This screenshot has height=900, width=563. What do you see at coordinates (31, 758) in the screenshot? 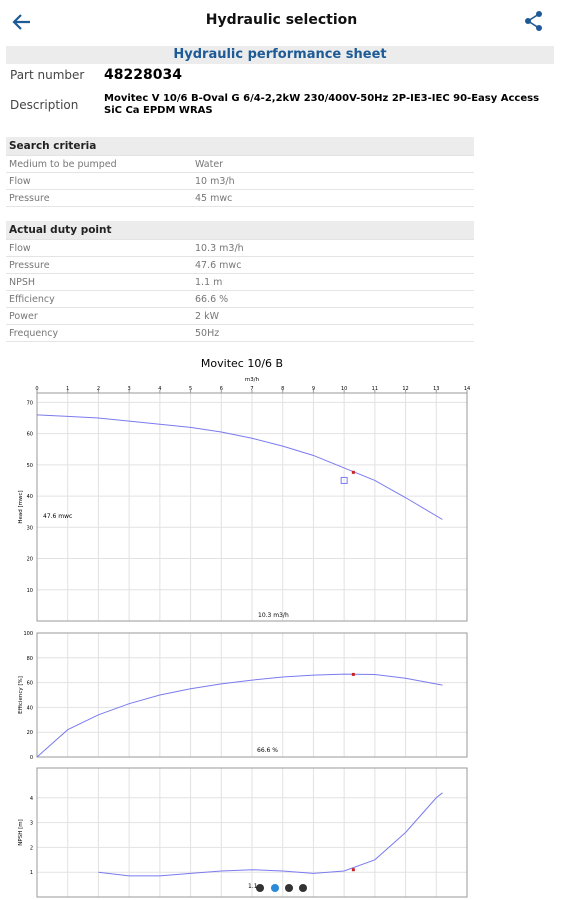
I see `y-tick-label: 0` at bounding box center [31, 758].